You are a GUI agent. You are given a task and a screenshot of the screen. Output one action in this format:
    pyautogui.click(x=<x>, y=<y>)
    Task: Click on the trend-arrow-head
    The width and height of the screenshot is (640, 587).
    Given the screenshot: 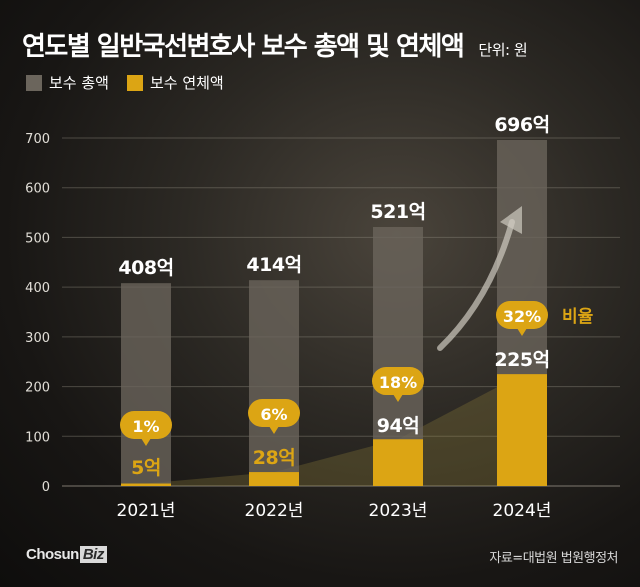 What is the action you would take?
    pyautogui.click(x=511, y=220)
    